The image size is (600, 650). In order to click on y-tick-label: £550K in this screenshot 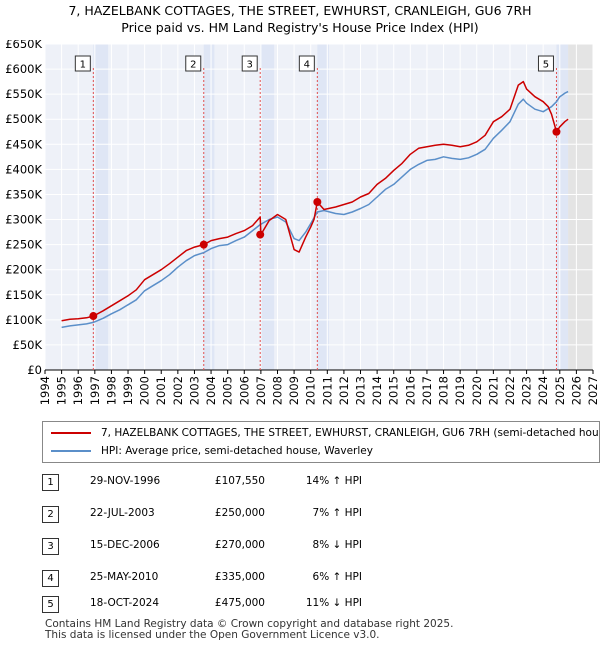, I will do `click(23, 94)`.